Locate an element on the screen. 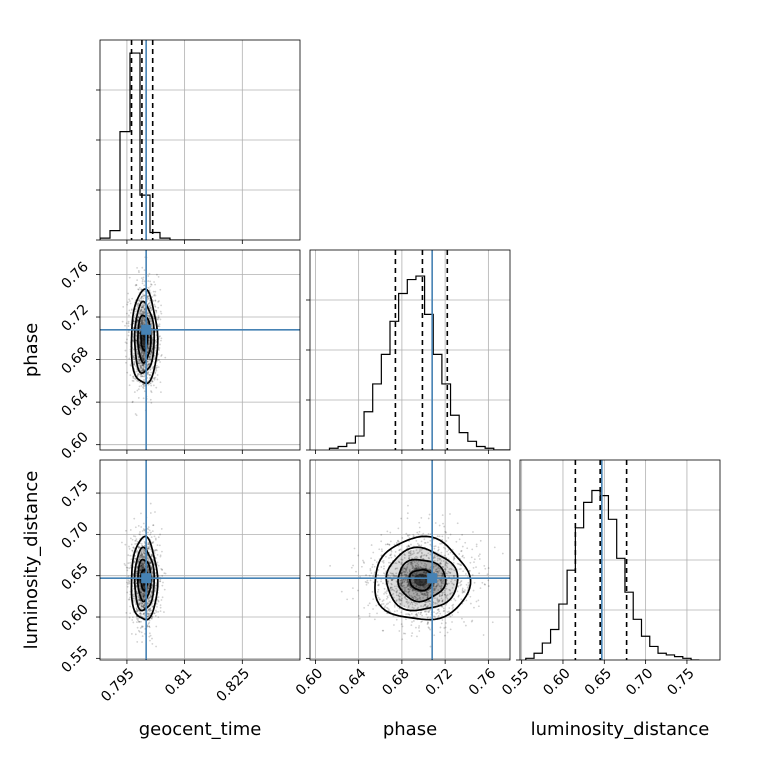 The image size is (760, 760). xtick-label: 0.60 is located at coordinates (309, 682).